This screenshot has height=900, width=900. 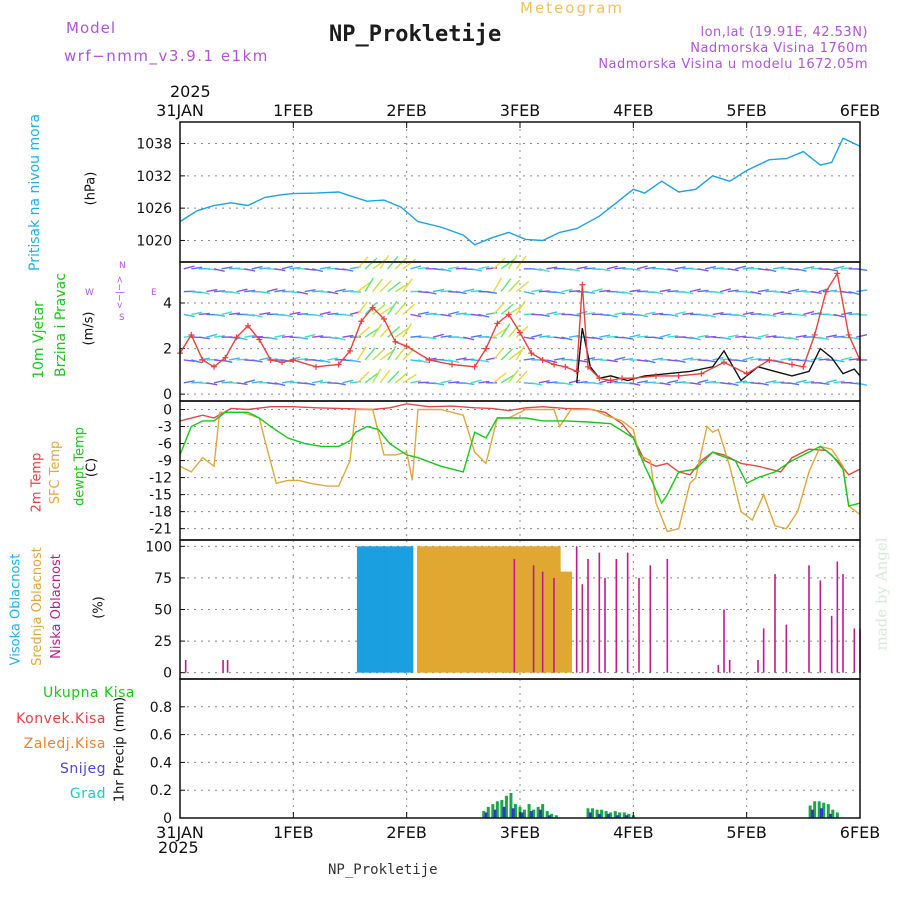 I want to click on model-altitude: Nadmorska Visina u modelu 1672.05m, so click(x=733, y=64).